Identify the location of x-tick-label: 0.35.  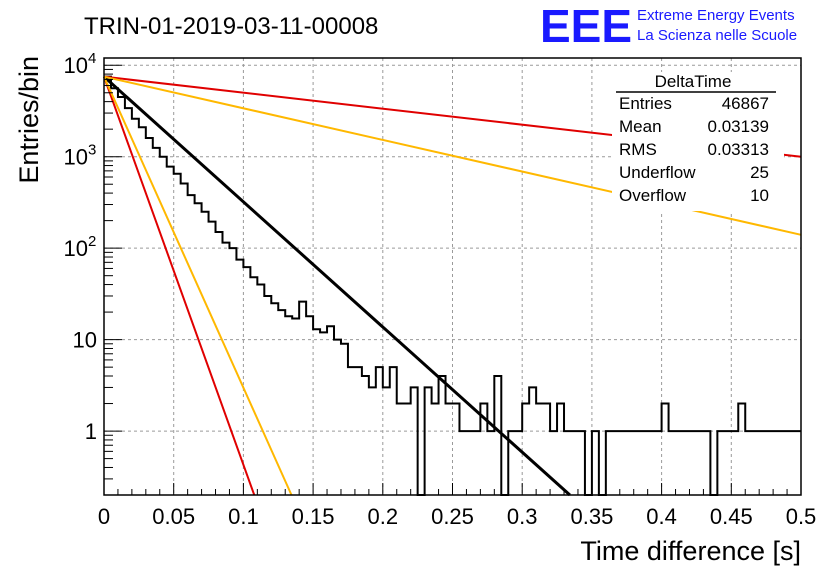
(591, 516).